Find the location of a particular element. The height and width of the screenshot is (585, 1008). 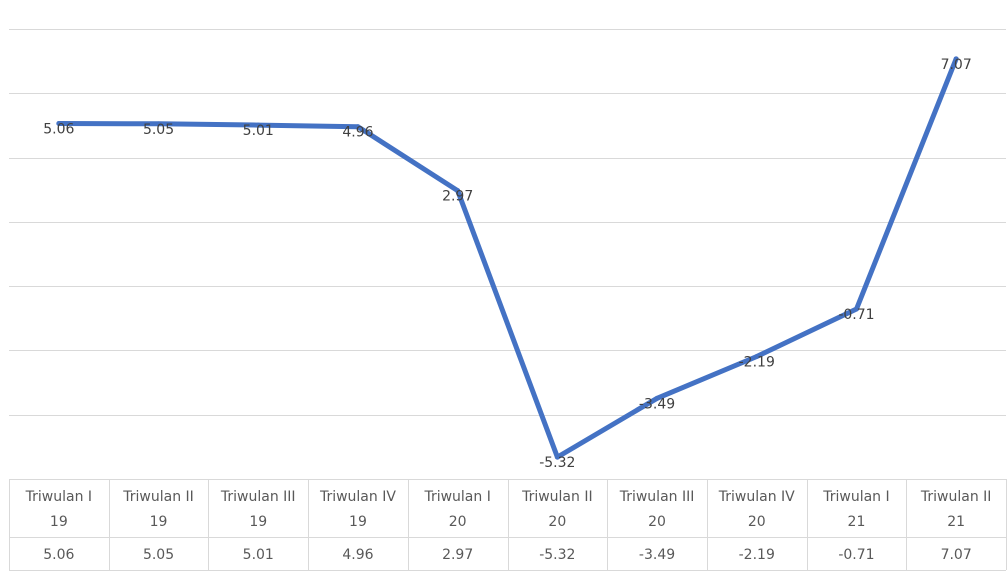

table-value-4: 2.97 is located at coordinates (457, 555).